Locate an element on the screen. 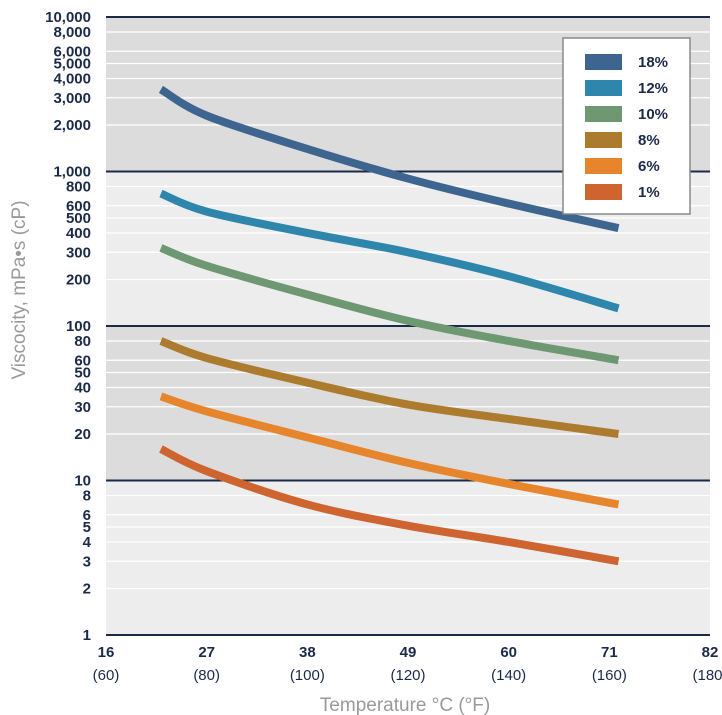  x-tick-label-celsius: 49 is located at coordinates (408, 652).